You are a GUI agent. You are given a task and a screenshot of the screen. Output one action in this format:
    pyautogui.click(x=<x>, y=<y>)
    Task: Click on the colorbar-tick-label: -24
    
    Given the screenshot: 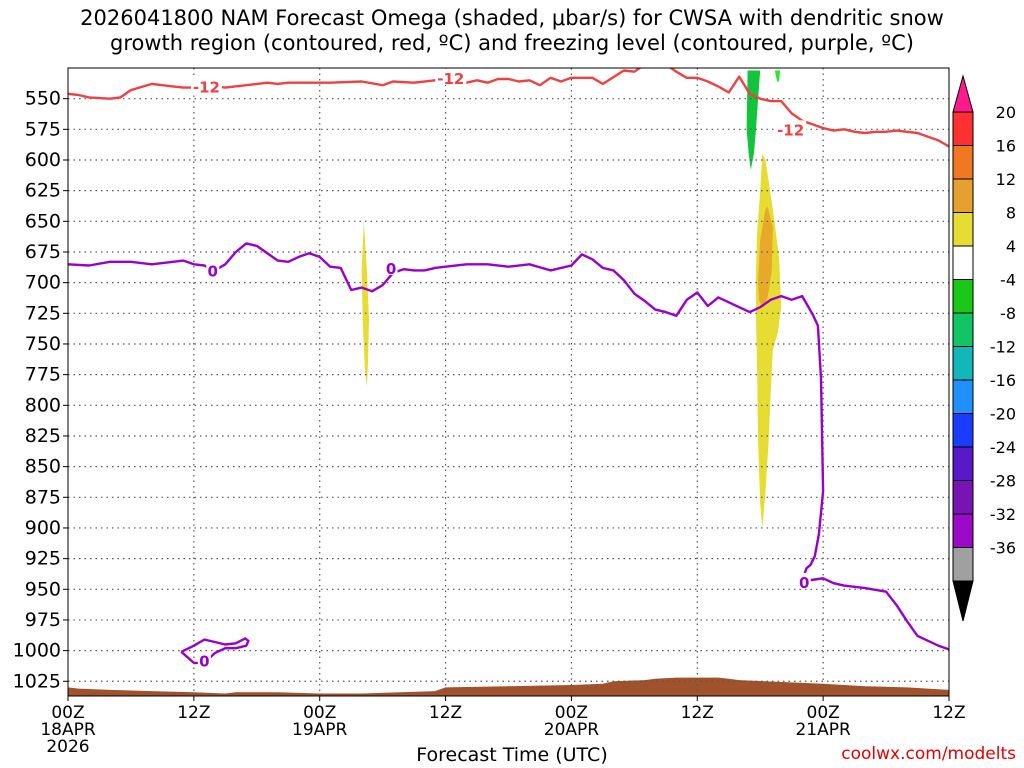 What is the action you would take?
    pyautogui.click(x=1003, y=447)
    